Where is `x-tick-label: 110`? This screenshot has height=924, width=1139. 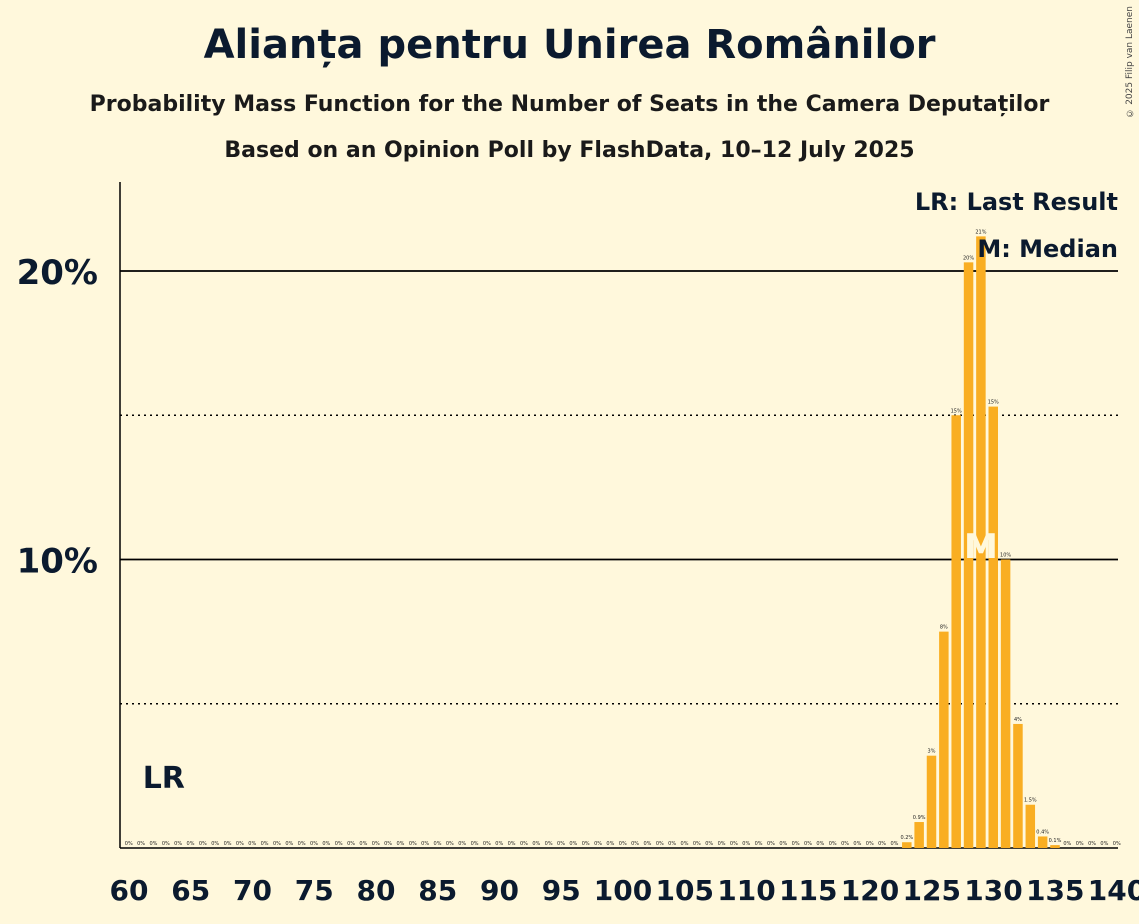
x-tick-label: 110 is located at coordinates (746, 890).